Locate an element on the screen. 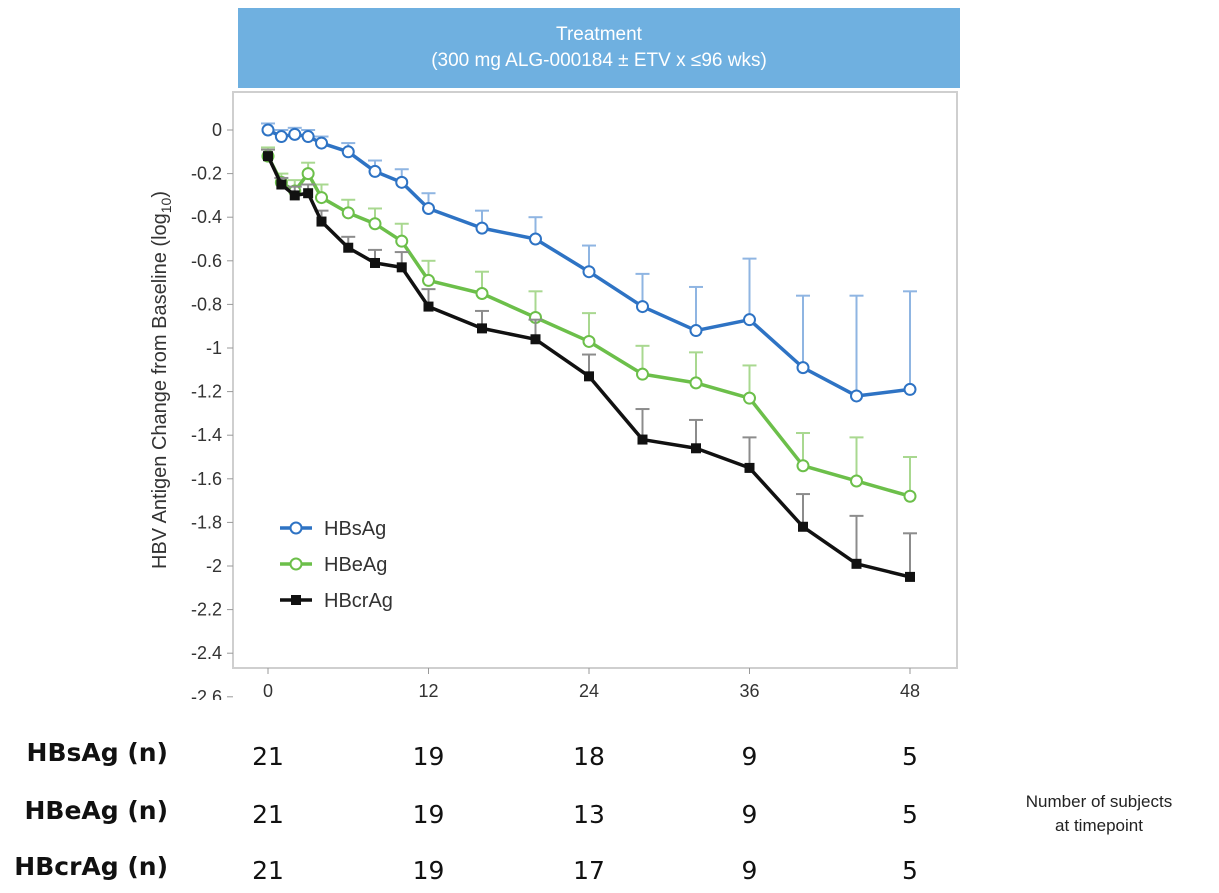  x-tick-label: 48 is located at coordinates (910, 690).